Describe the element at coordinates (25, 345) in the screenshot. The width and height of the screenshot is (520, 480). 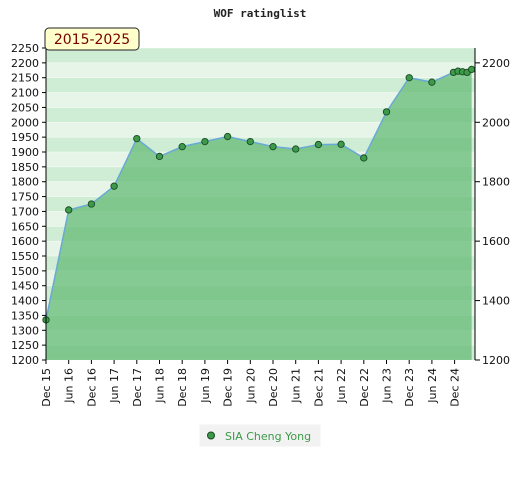
I see `left-tick-label: 1250` at that location.